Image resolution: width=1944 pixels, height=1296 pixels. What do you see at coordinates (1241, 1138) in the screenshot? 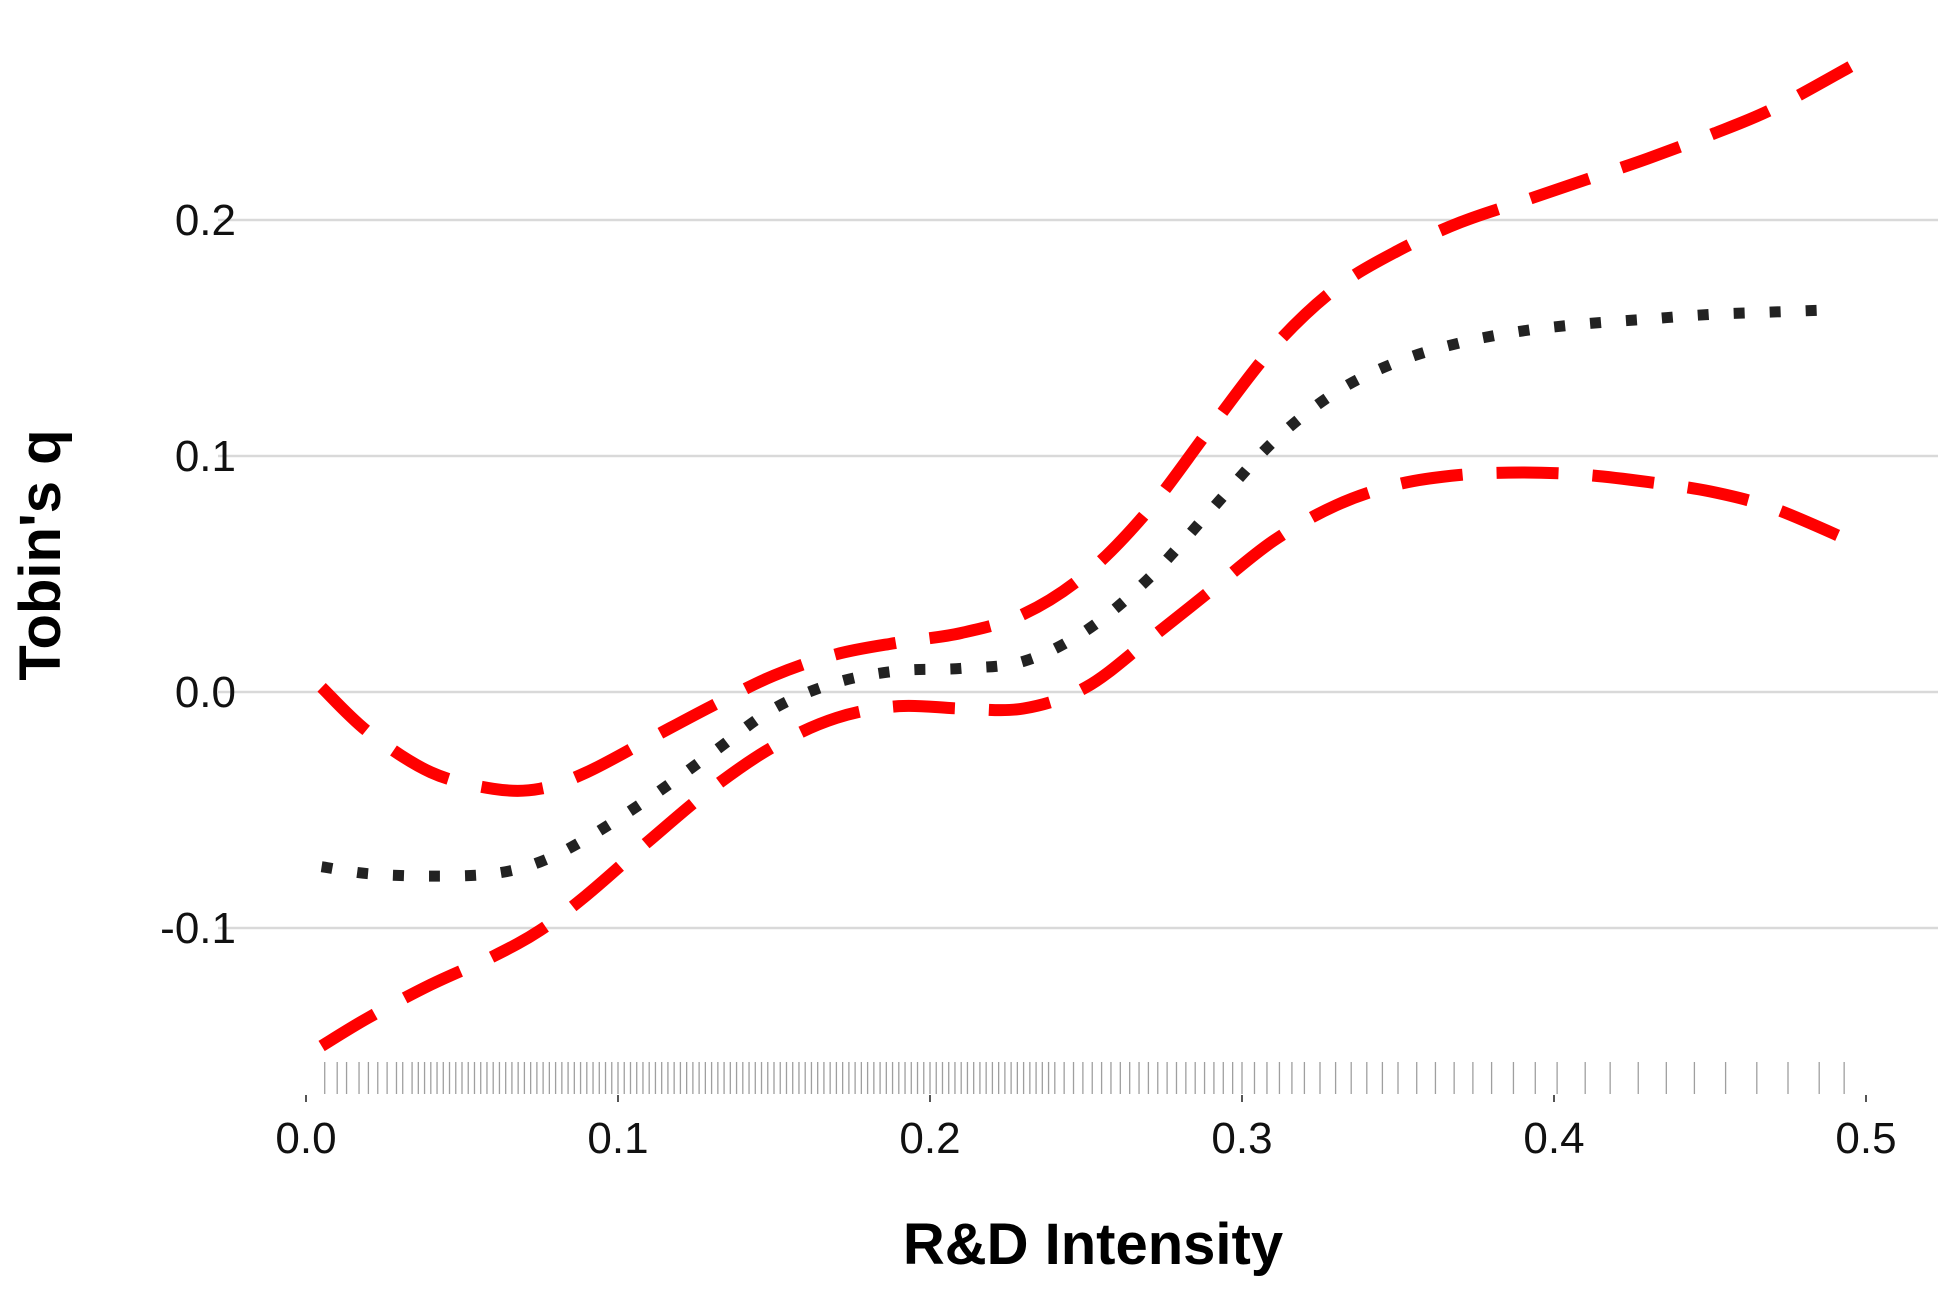
I see `x-tick-label: 0.3` at bounding box center [1241, 1138].